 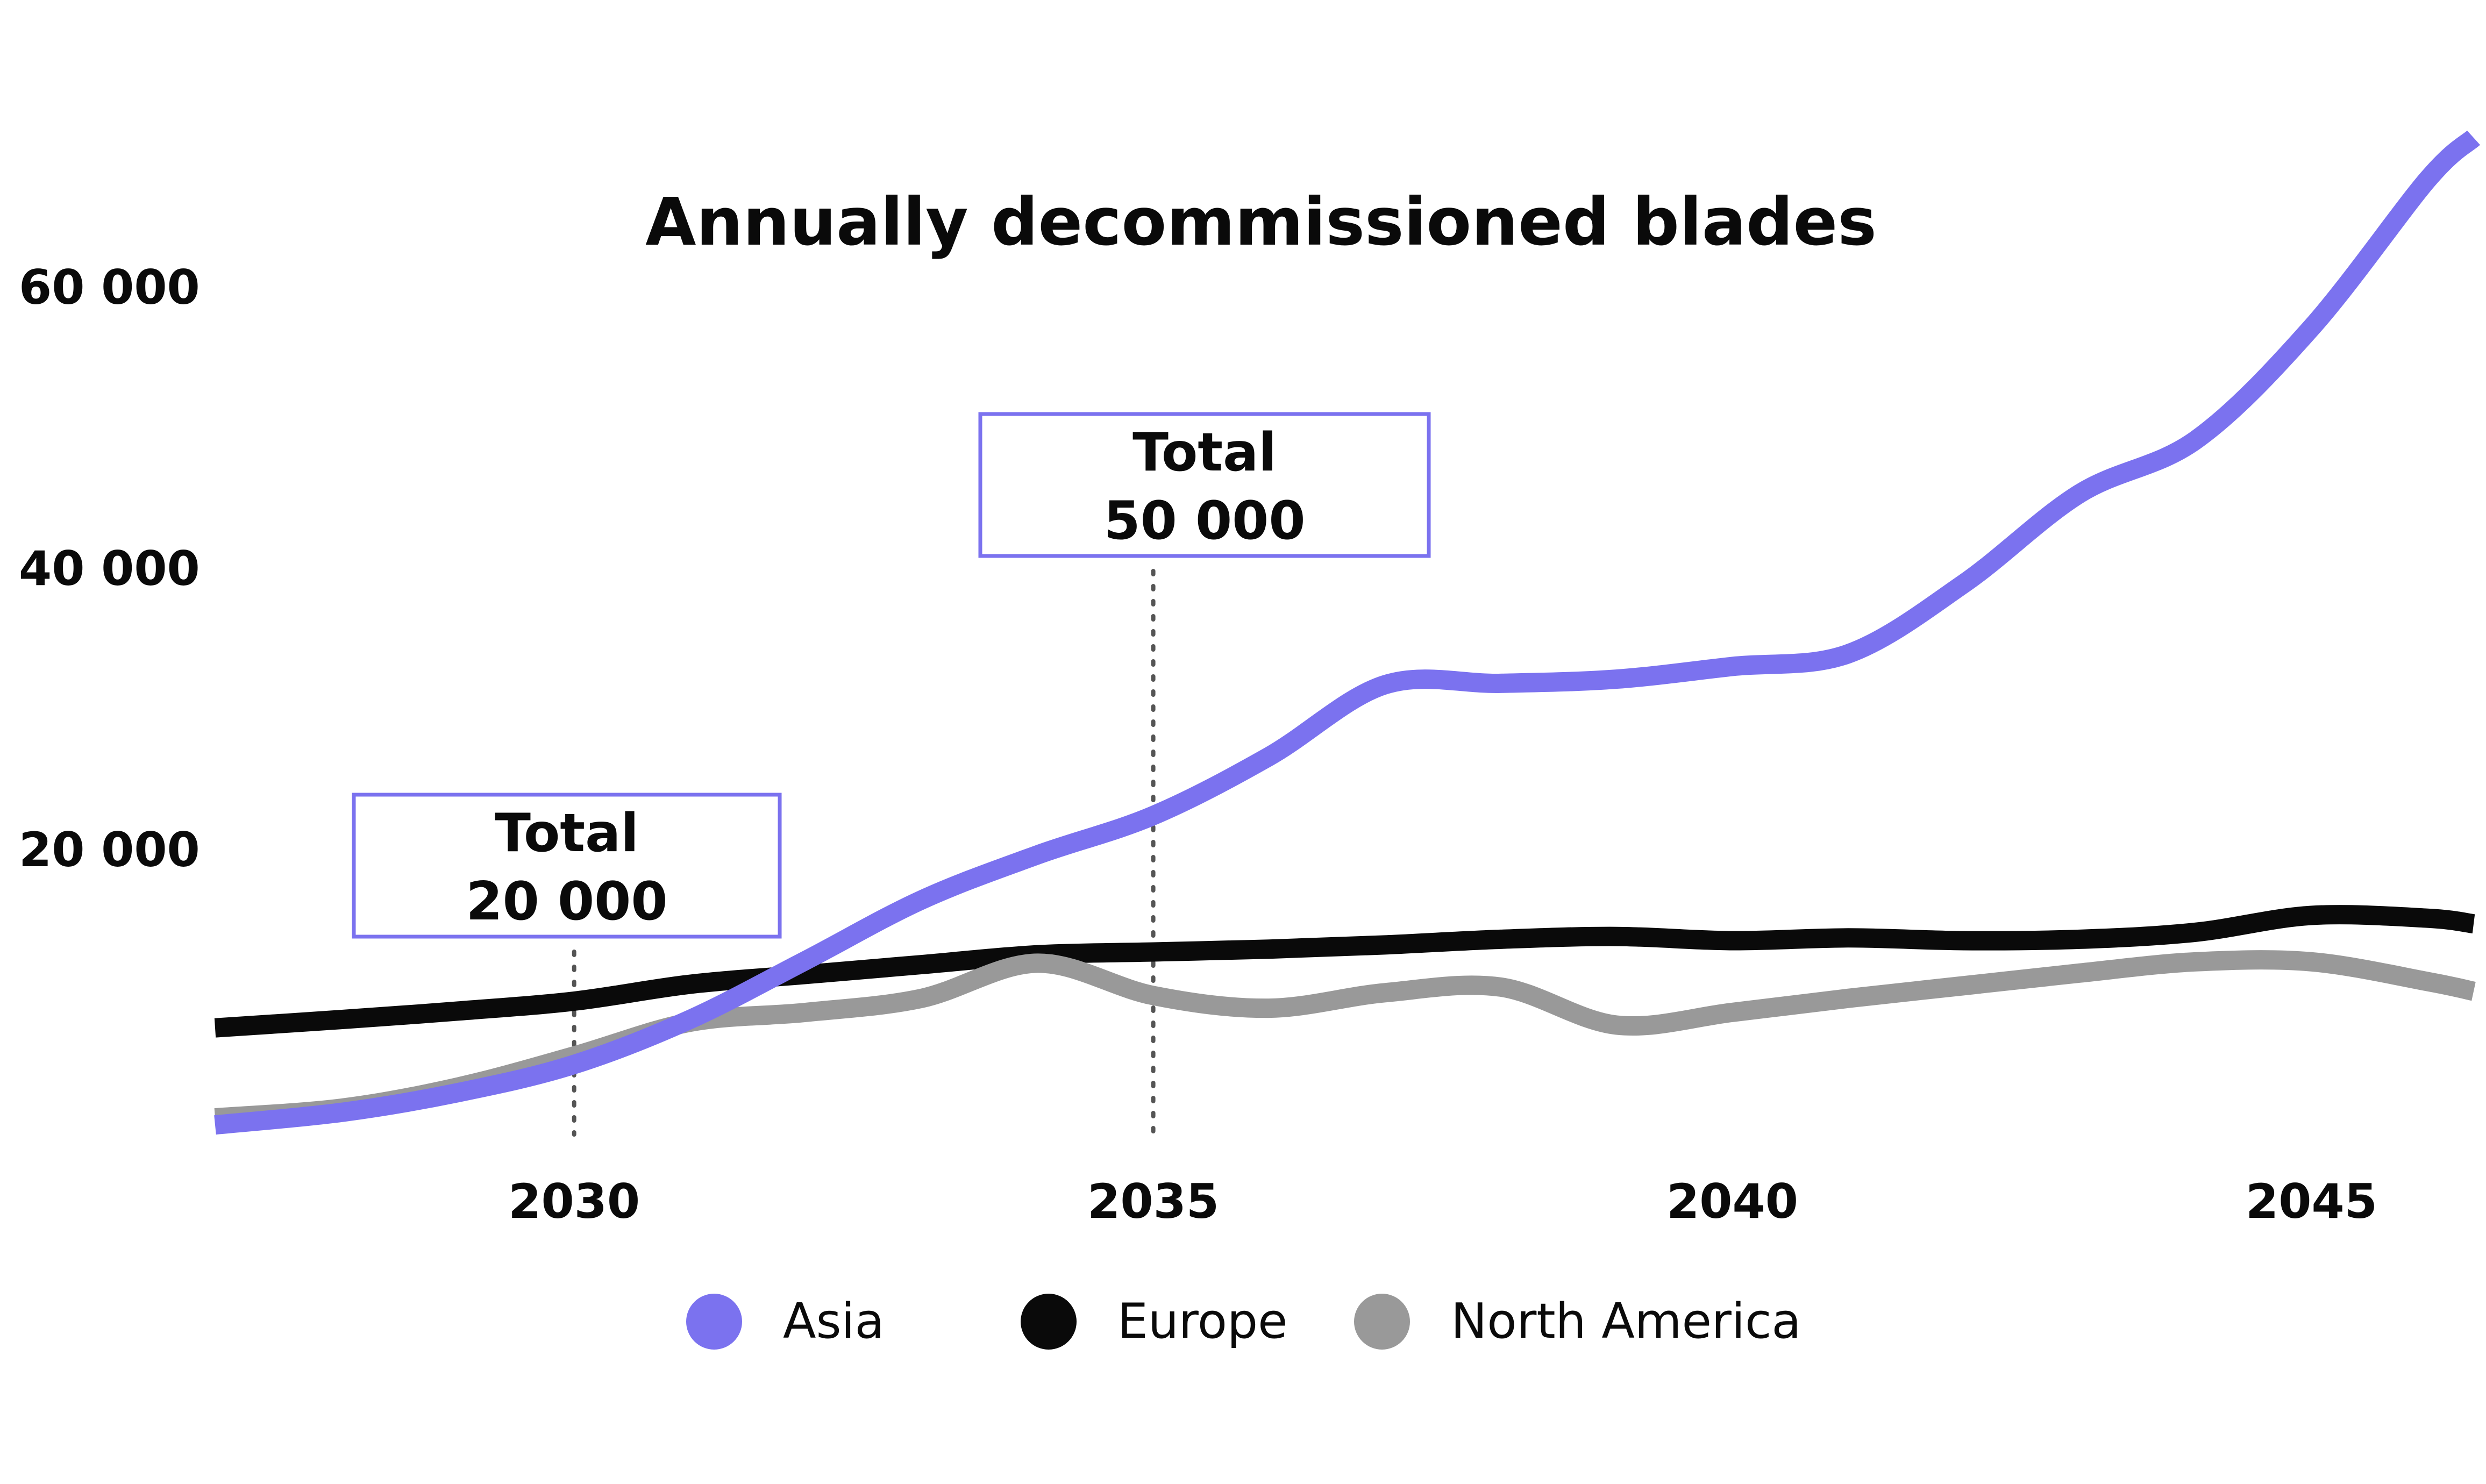 I want to click on legend-label-asia: Asia, so click(x=834, y=1321).